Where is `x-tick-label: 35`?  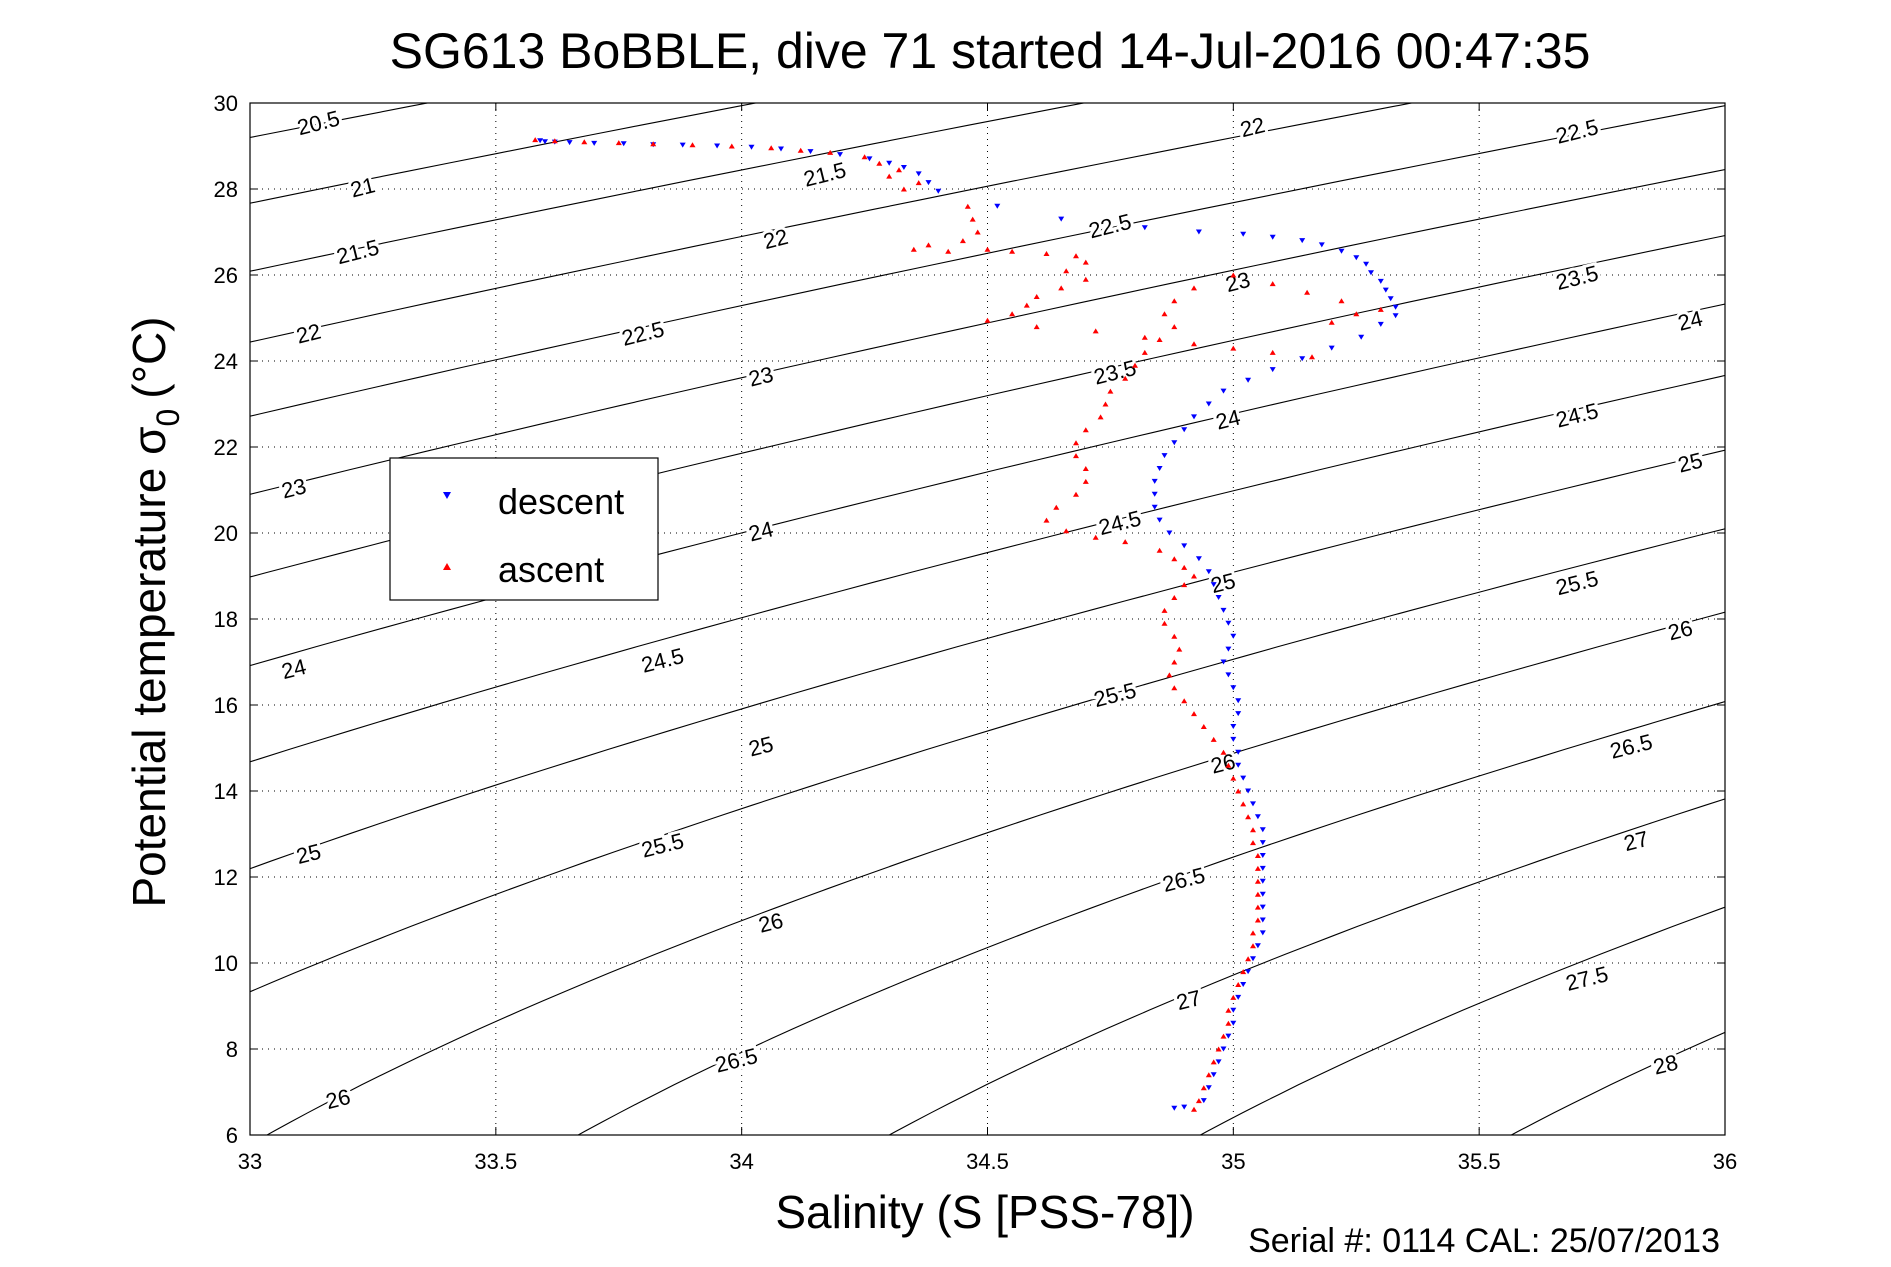 x-tick-label: 35 is located at coordinates (1233, 1161).